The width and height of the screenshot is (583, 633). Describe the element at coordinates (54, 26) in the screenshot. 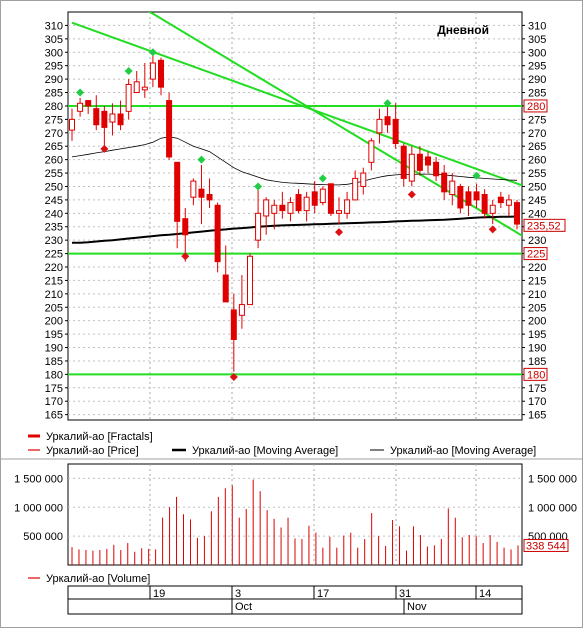

I see `price-tick-label-left: 310` at that location.